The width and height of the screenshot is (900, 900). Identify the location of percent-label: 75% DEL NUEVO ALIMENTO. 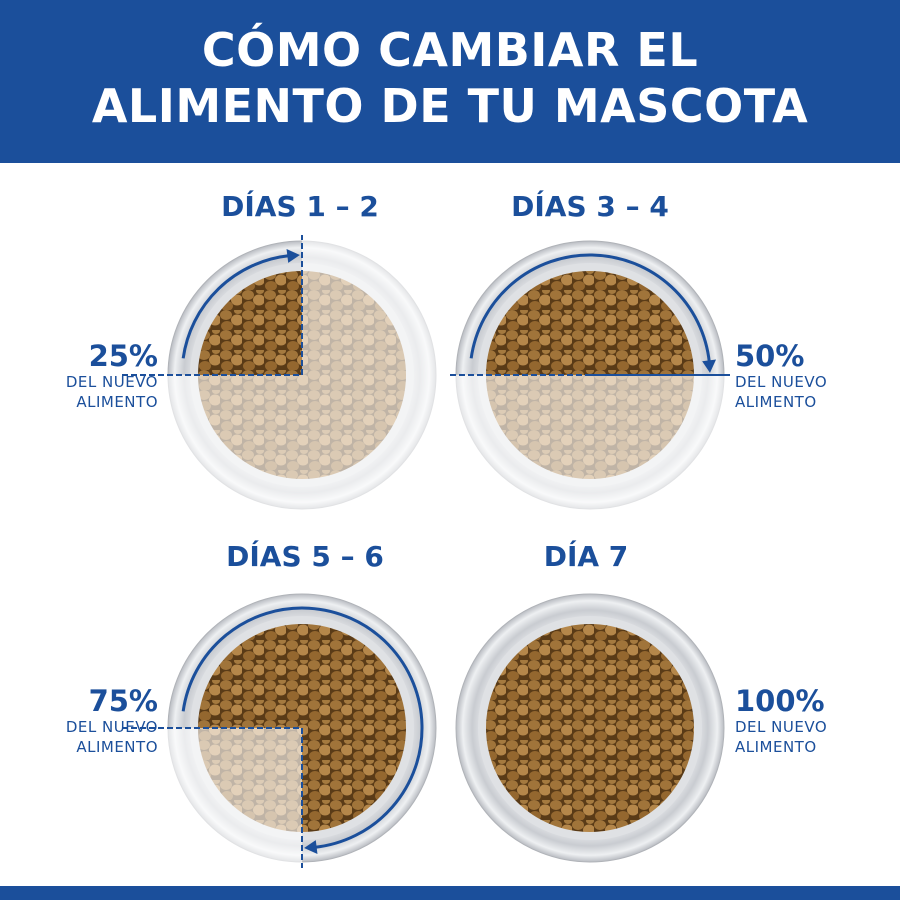
(111, 720).